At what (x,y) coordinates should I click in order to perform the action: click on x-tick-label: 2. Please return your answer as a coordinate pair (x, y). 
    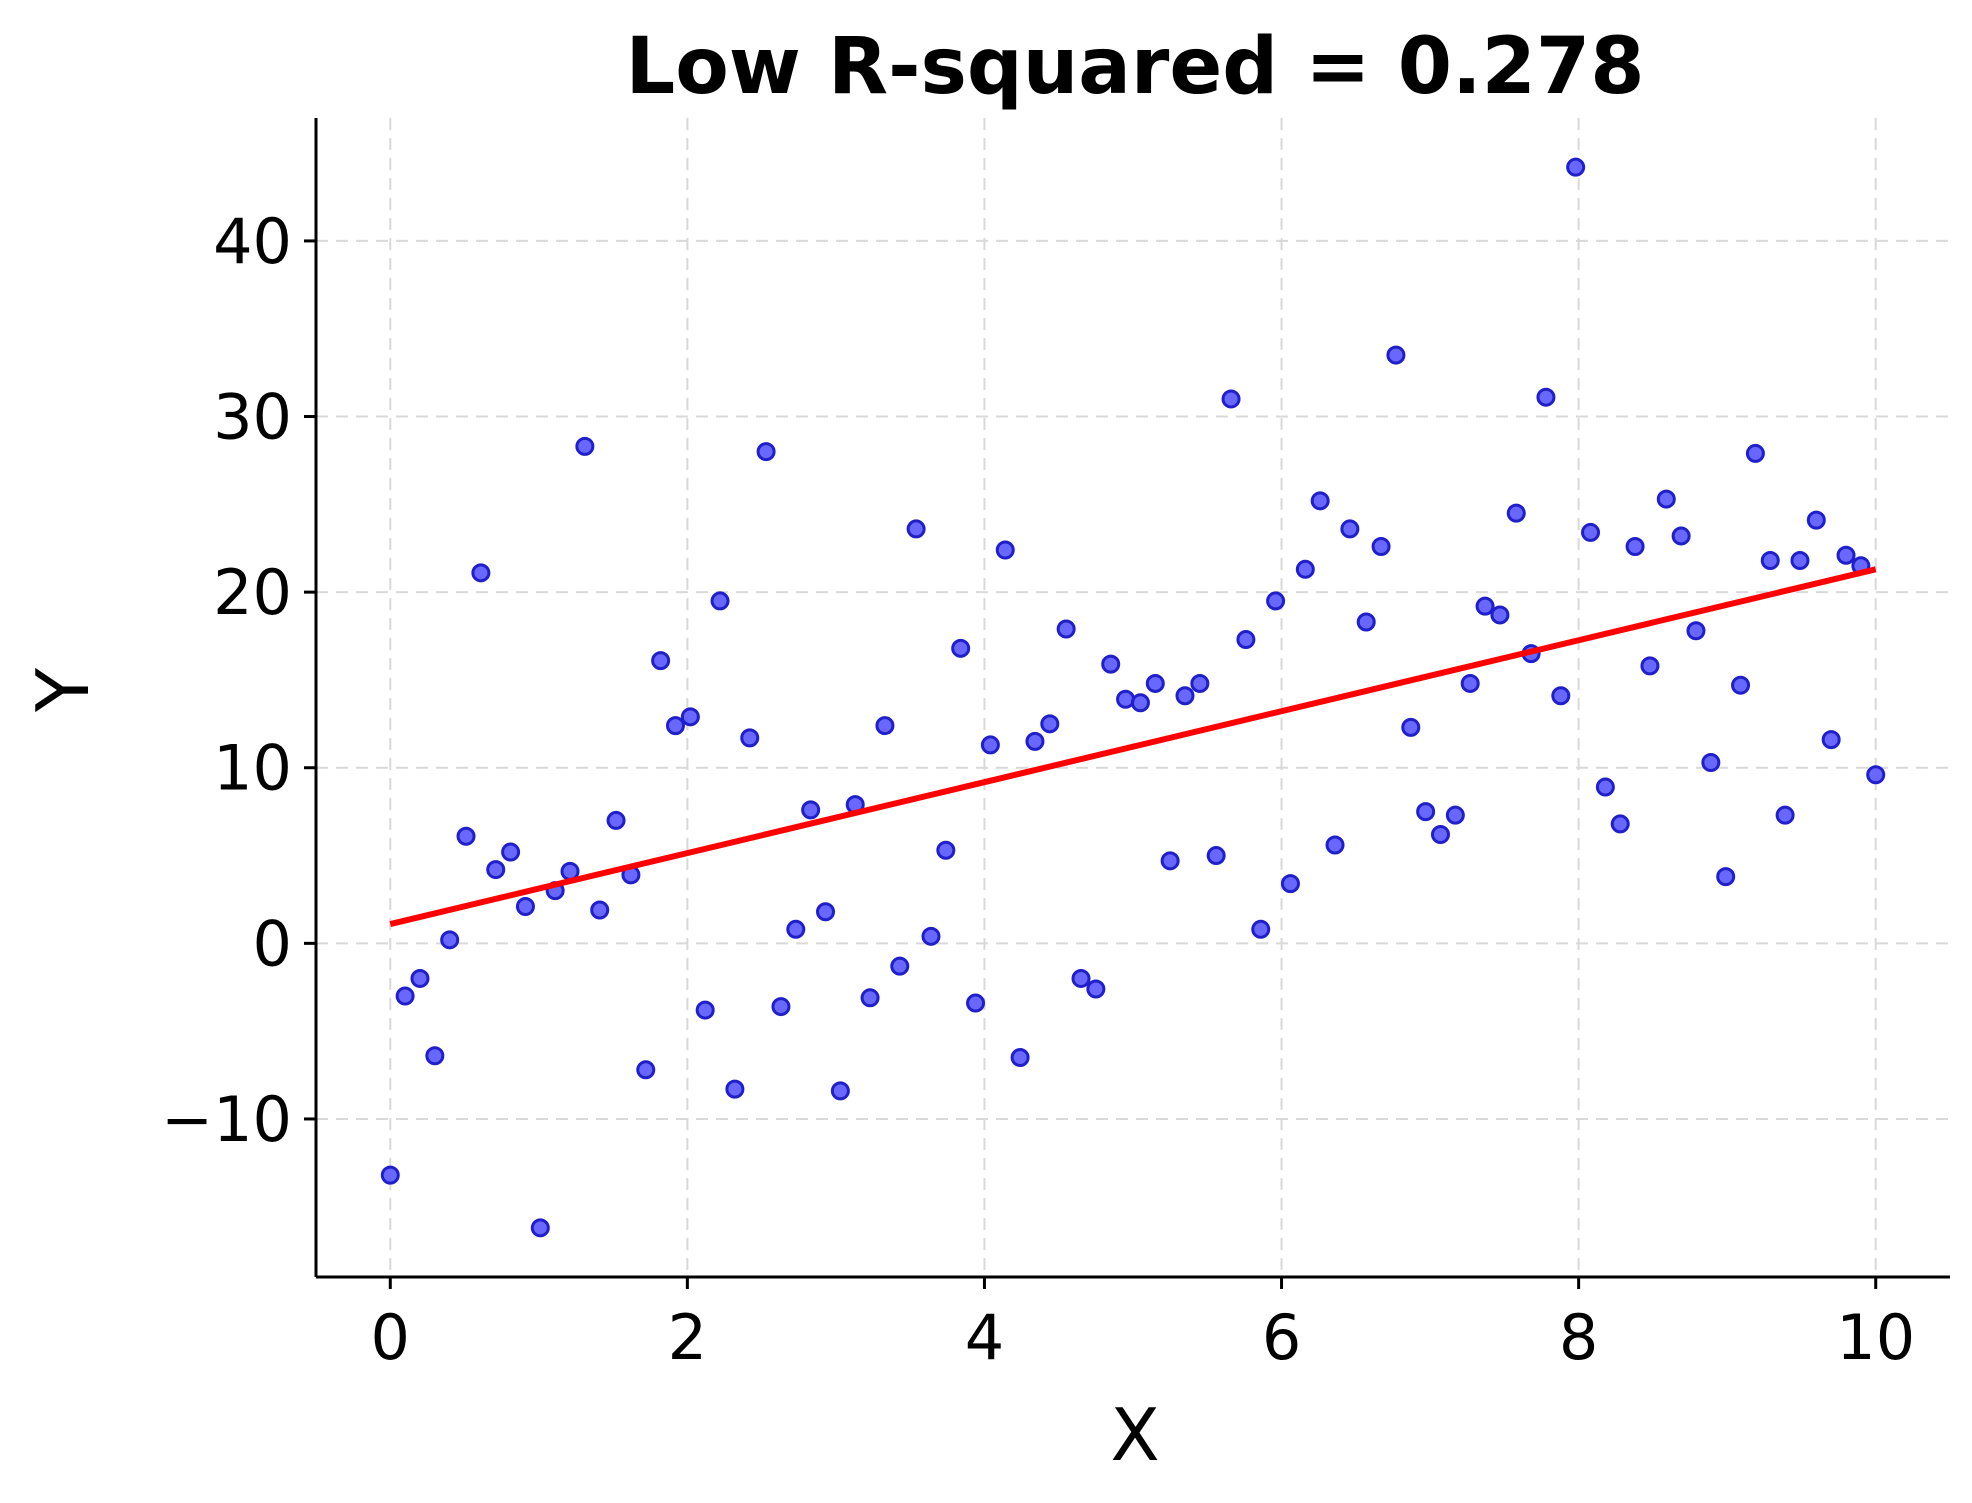
    Looking at the image, I should click on (687, 1337).